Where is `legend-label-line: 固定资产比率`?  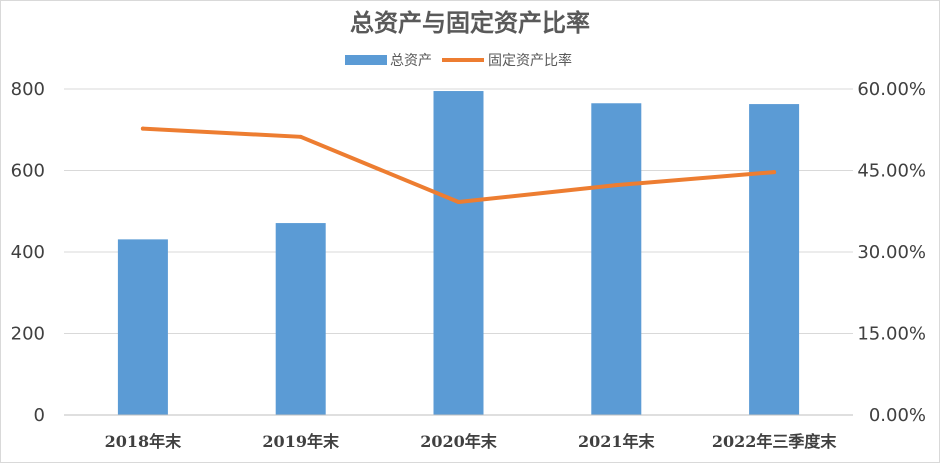
legend-label-line: 固定资产比率 is located at coordinates (530, 60).